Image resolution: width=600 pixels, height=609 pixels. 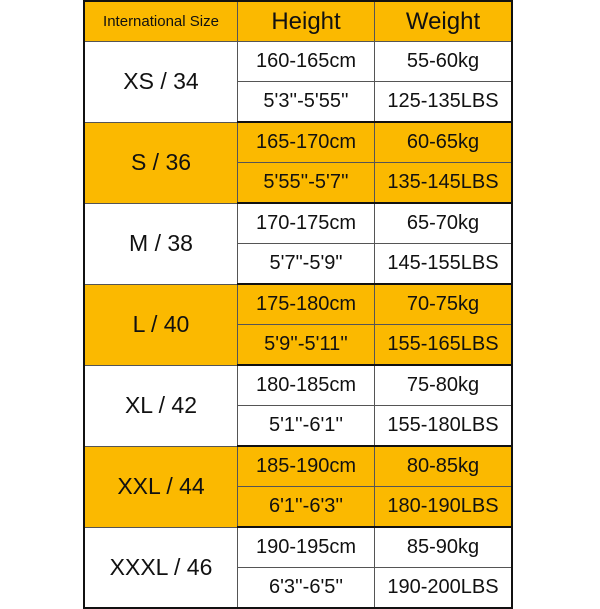 I want to click on weight-cell: 60-65kg, so click(x=443, y=142).